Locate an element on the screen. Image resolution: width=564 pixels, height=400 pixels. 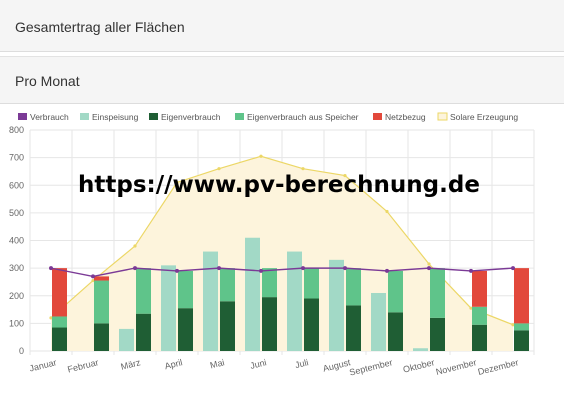
x-tick-label: Mai is located at coordinates (217, 363).